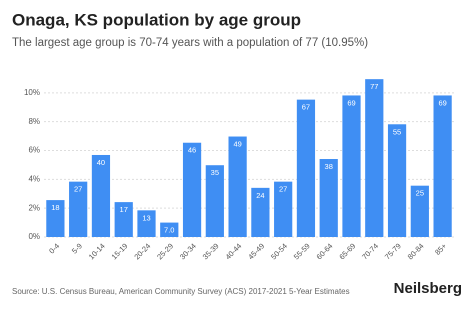 Image resolution: width=474 pixels, height=321 pixels. I want to click on data-label: 77, so click(374, 86).